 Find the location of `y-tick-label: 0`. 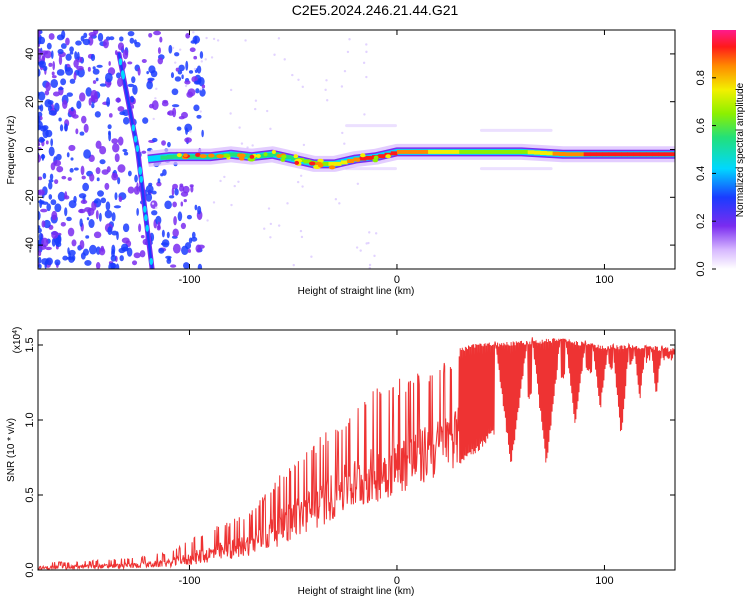

y-tick-label: 0 is located at coordinates (30, 149).